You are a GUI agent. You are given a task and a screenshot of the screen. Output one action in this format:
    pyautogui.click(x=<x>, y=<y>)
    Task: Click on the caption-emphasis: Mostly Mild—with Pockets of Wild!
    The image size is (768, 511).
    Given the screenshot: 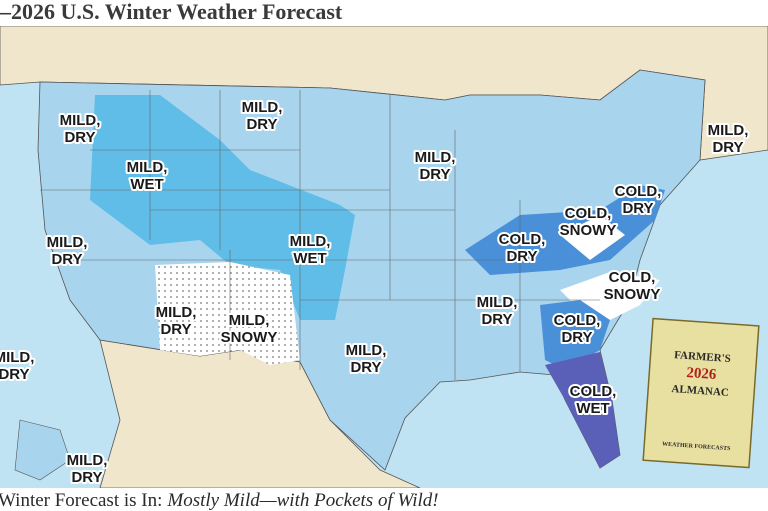 What is the action you would take?
    pyautogui.click(x=302, y=500)
    